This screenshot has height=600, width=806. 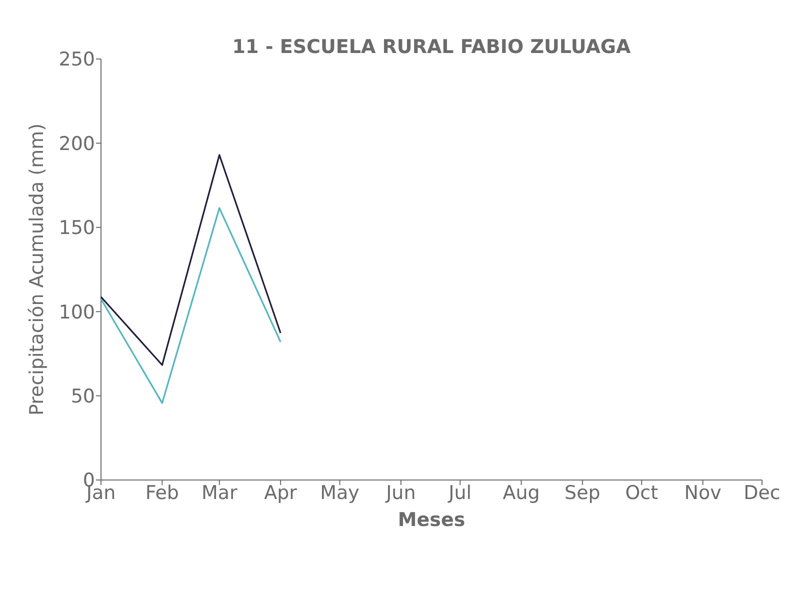 I want to click on x-tick-label: Jul, so click(x=460, y=493).